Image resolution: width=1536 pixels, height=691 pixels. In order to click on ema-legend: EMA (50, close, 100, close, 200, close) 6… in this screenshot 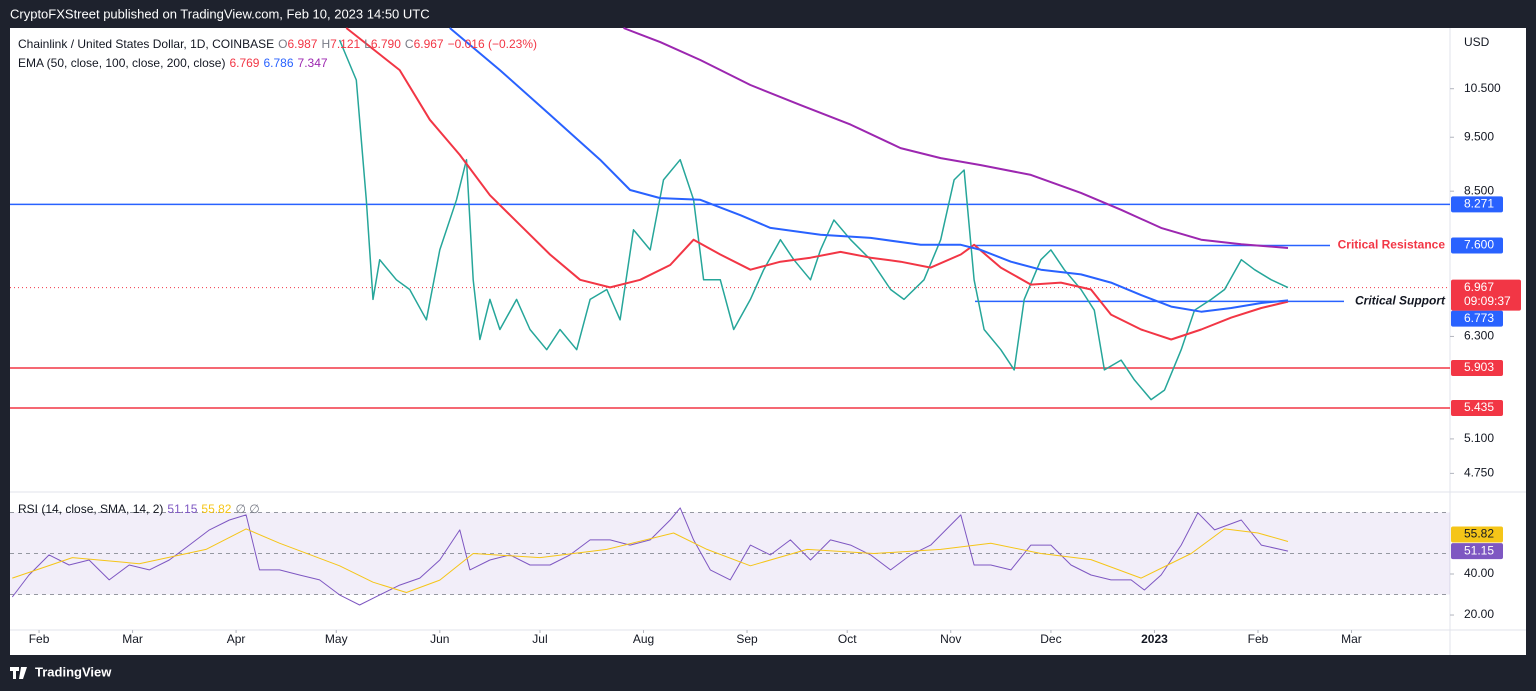, I will do `click(175, 63)`.